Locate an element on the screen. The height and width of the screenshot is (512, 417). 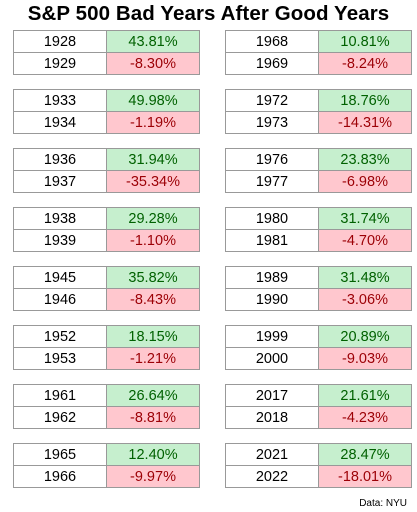
return-cell: -4.70% is located at coordinates (365, 240).